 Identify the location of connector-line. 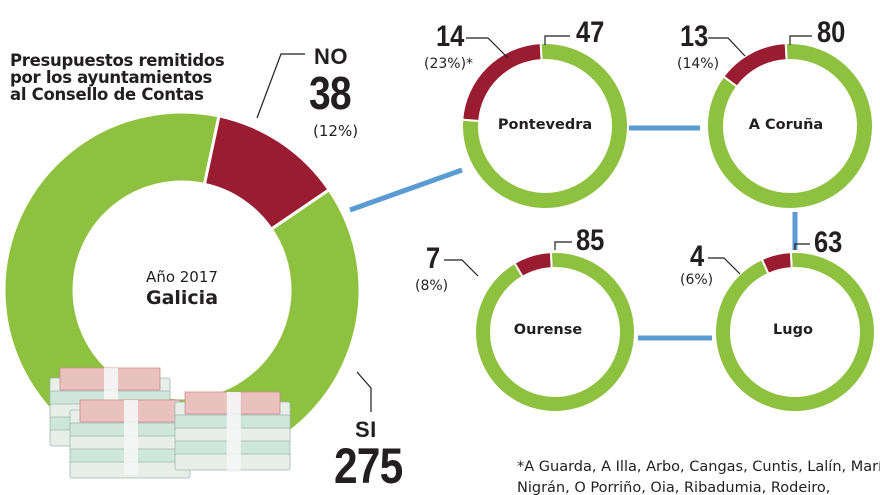
(406, 190).